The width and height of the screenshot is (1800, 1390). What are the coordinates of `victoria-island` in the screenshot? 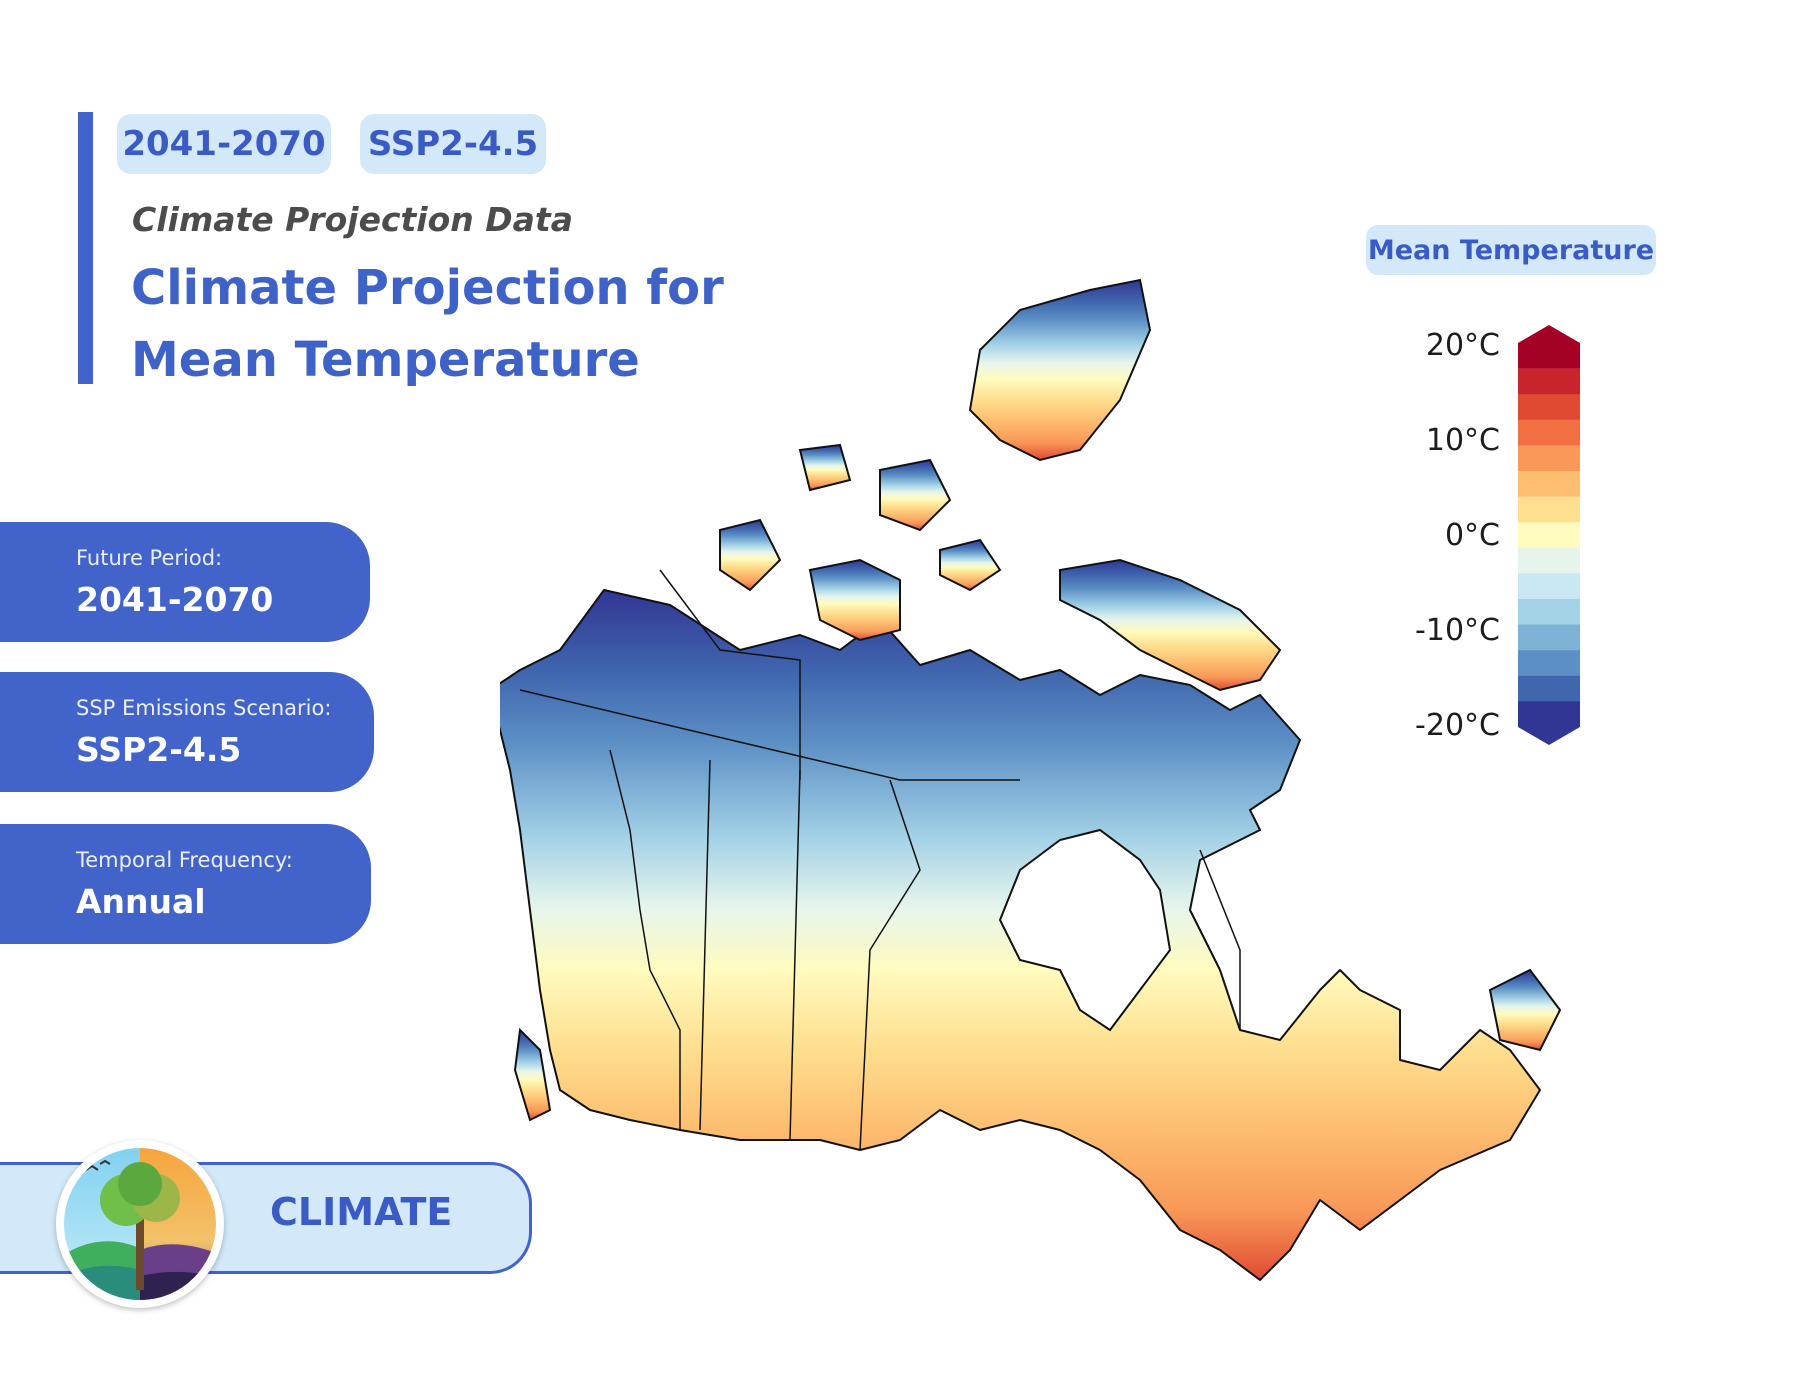 It's located at (854, 600).